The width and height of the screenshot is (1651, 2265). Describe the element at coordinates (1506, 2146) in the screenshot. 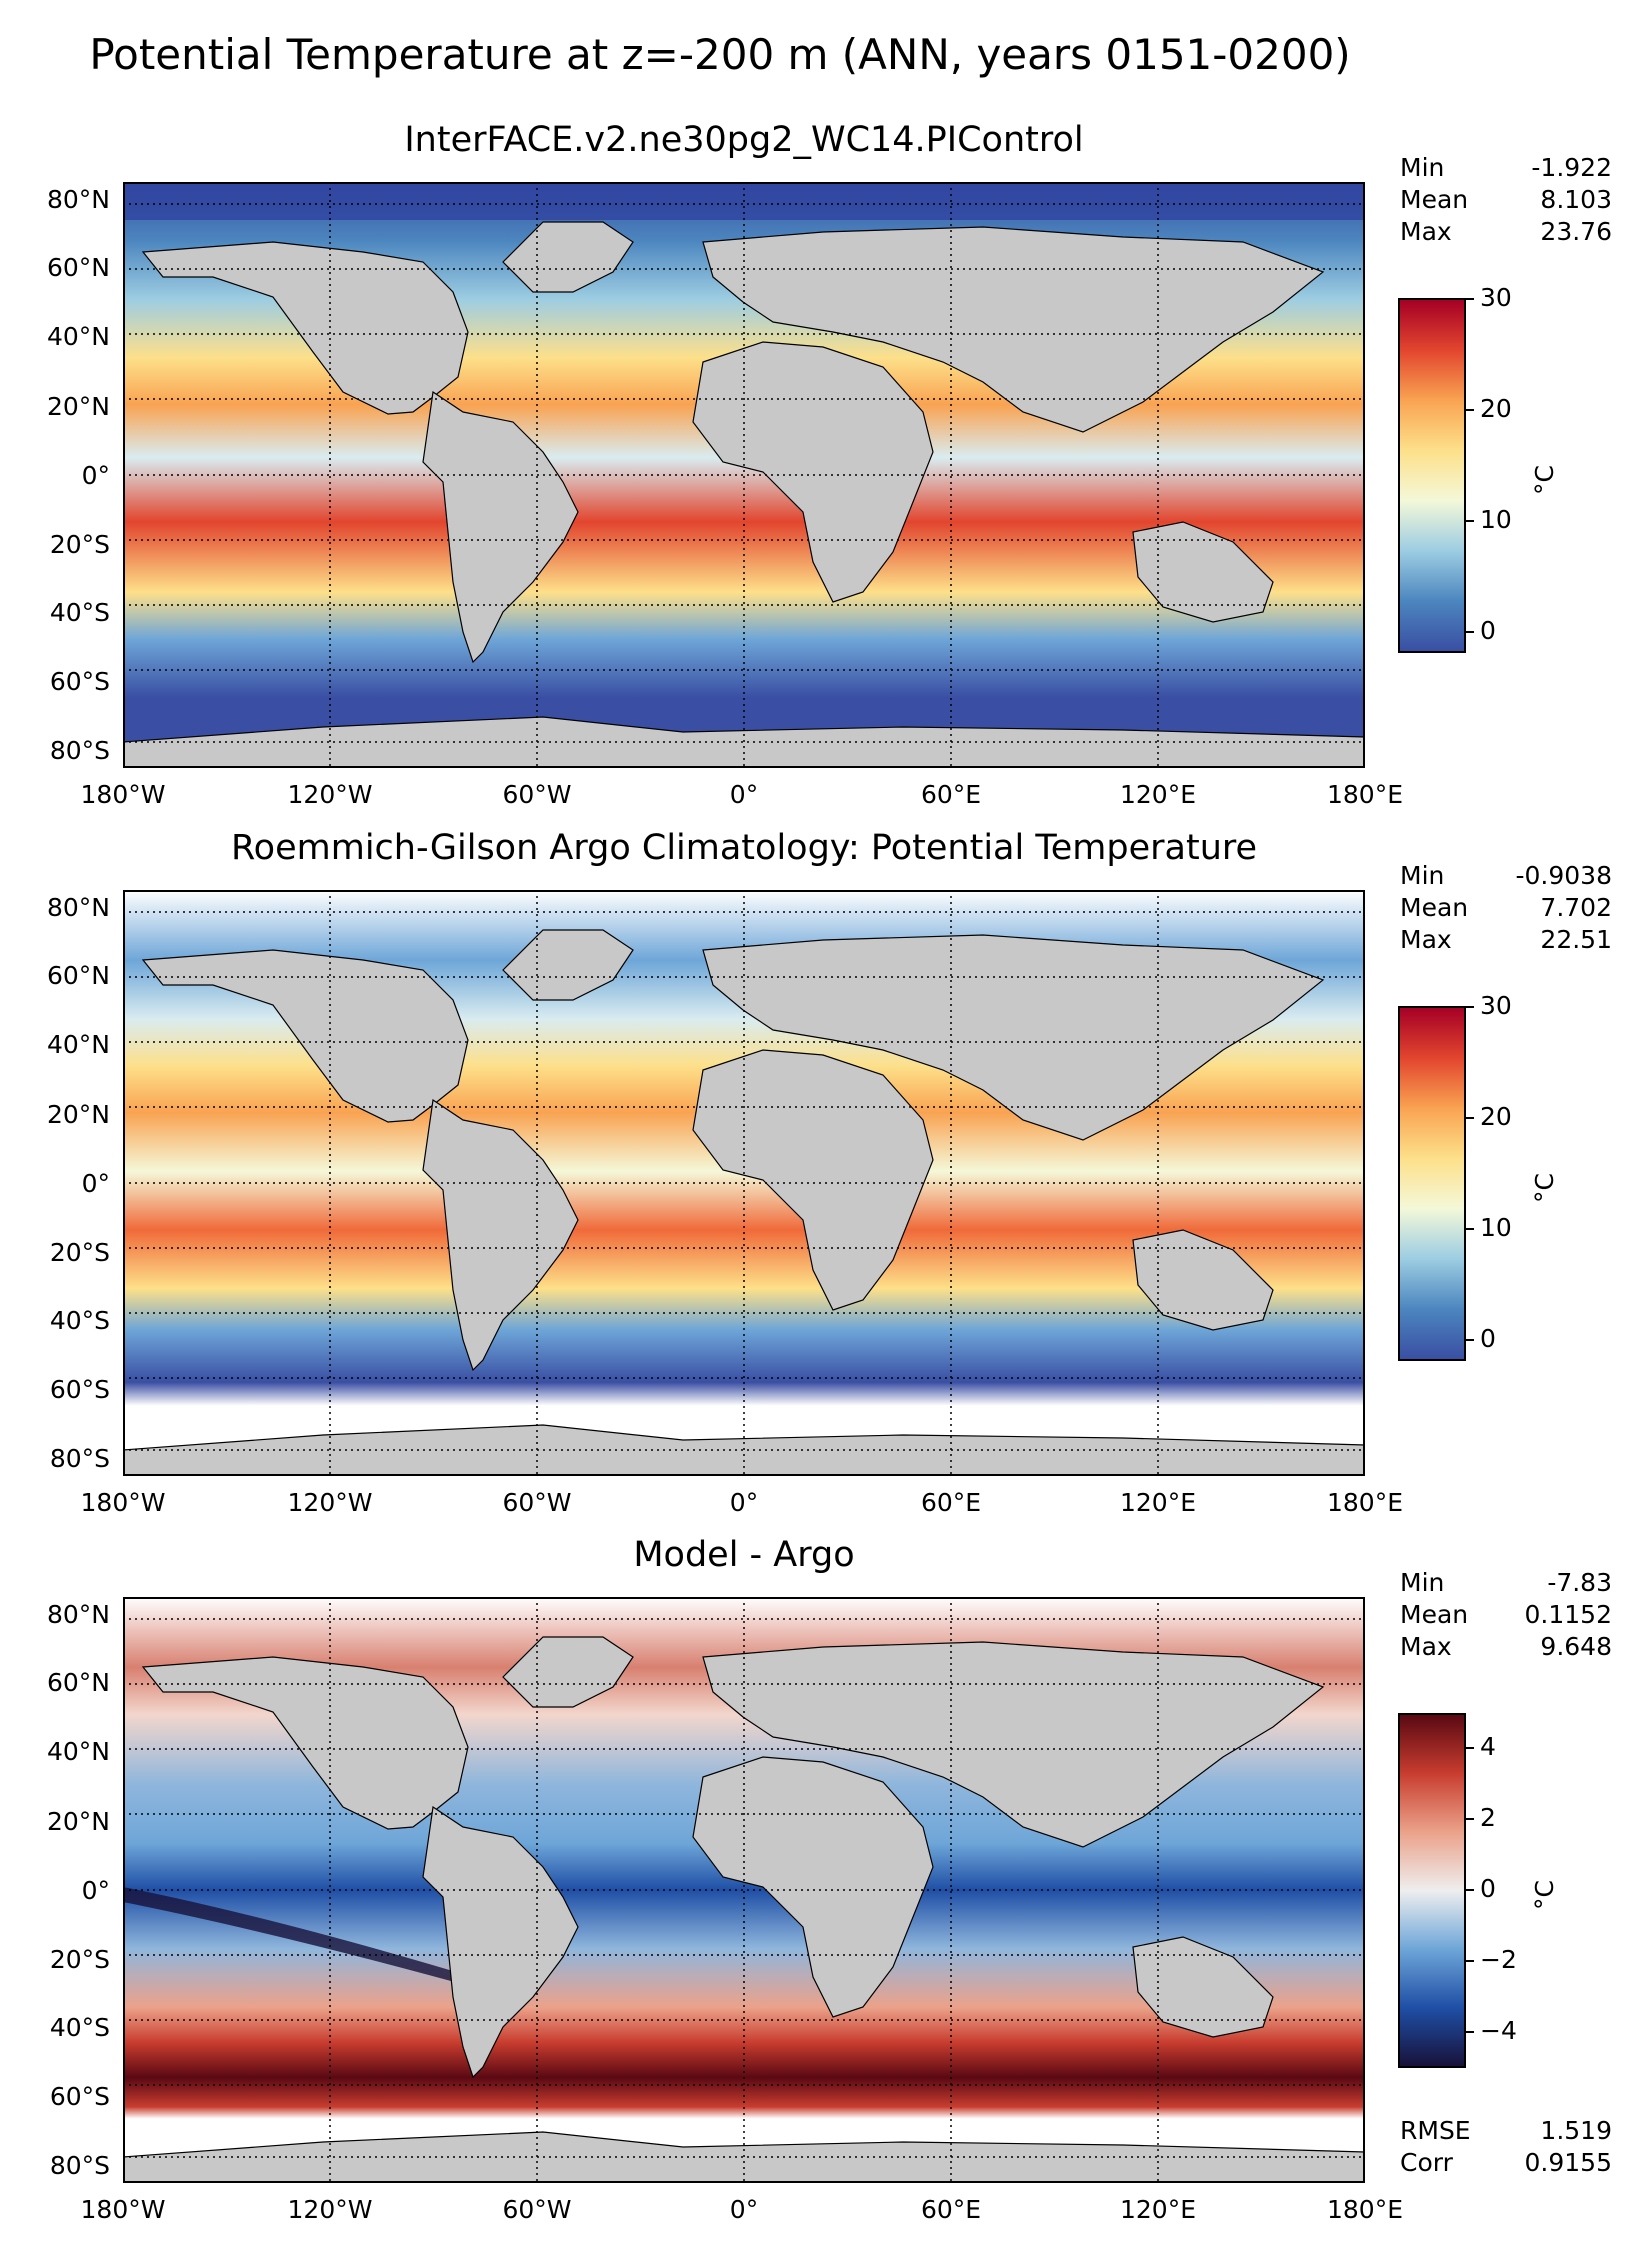

I see `error-stats-box: RMSE 1.519 Corr 0.9155` at that location.